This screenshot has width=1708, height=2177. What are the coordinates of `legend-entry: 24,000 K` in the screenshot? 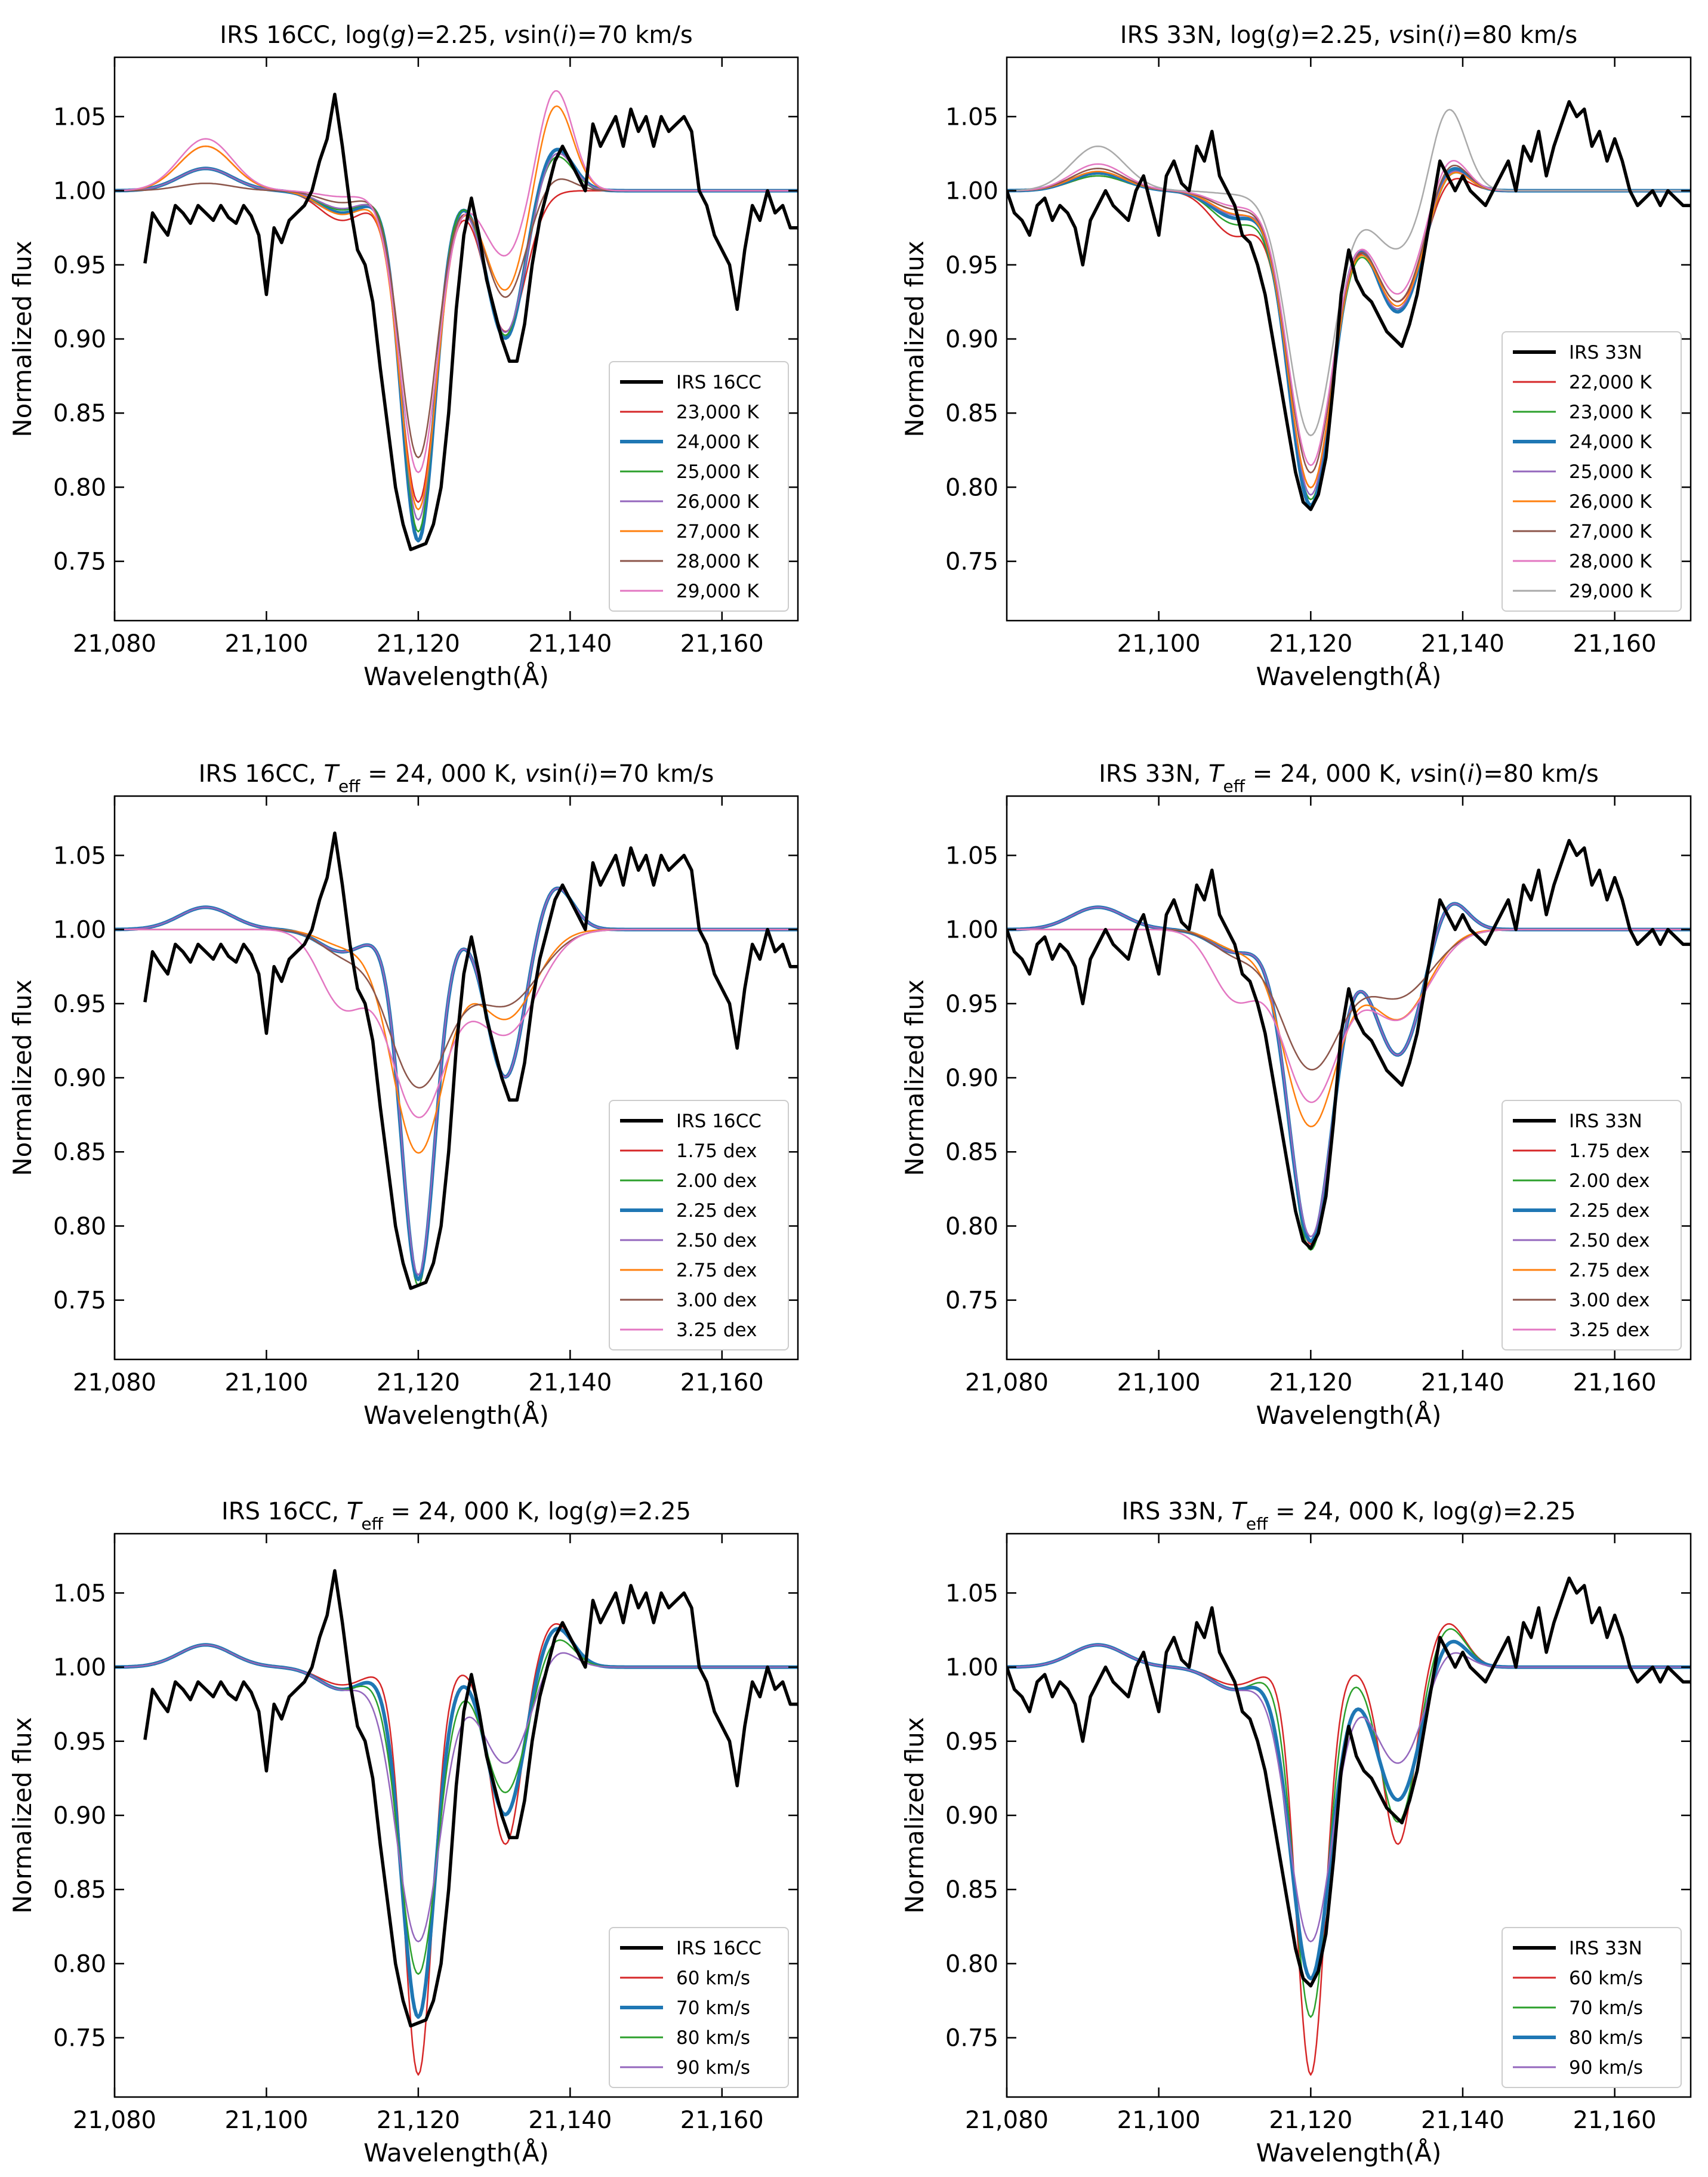 It's located at (689, 442).